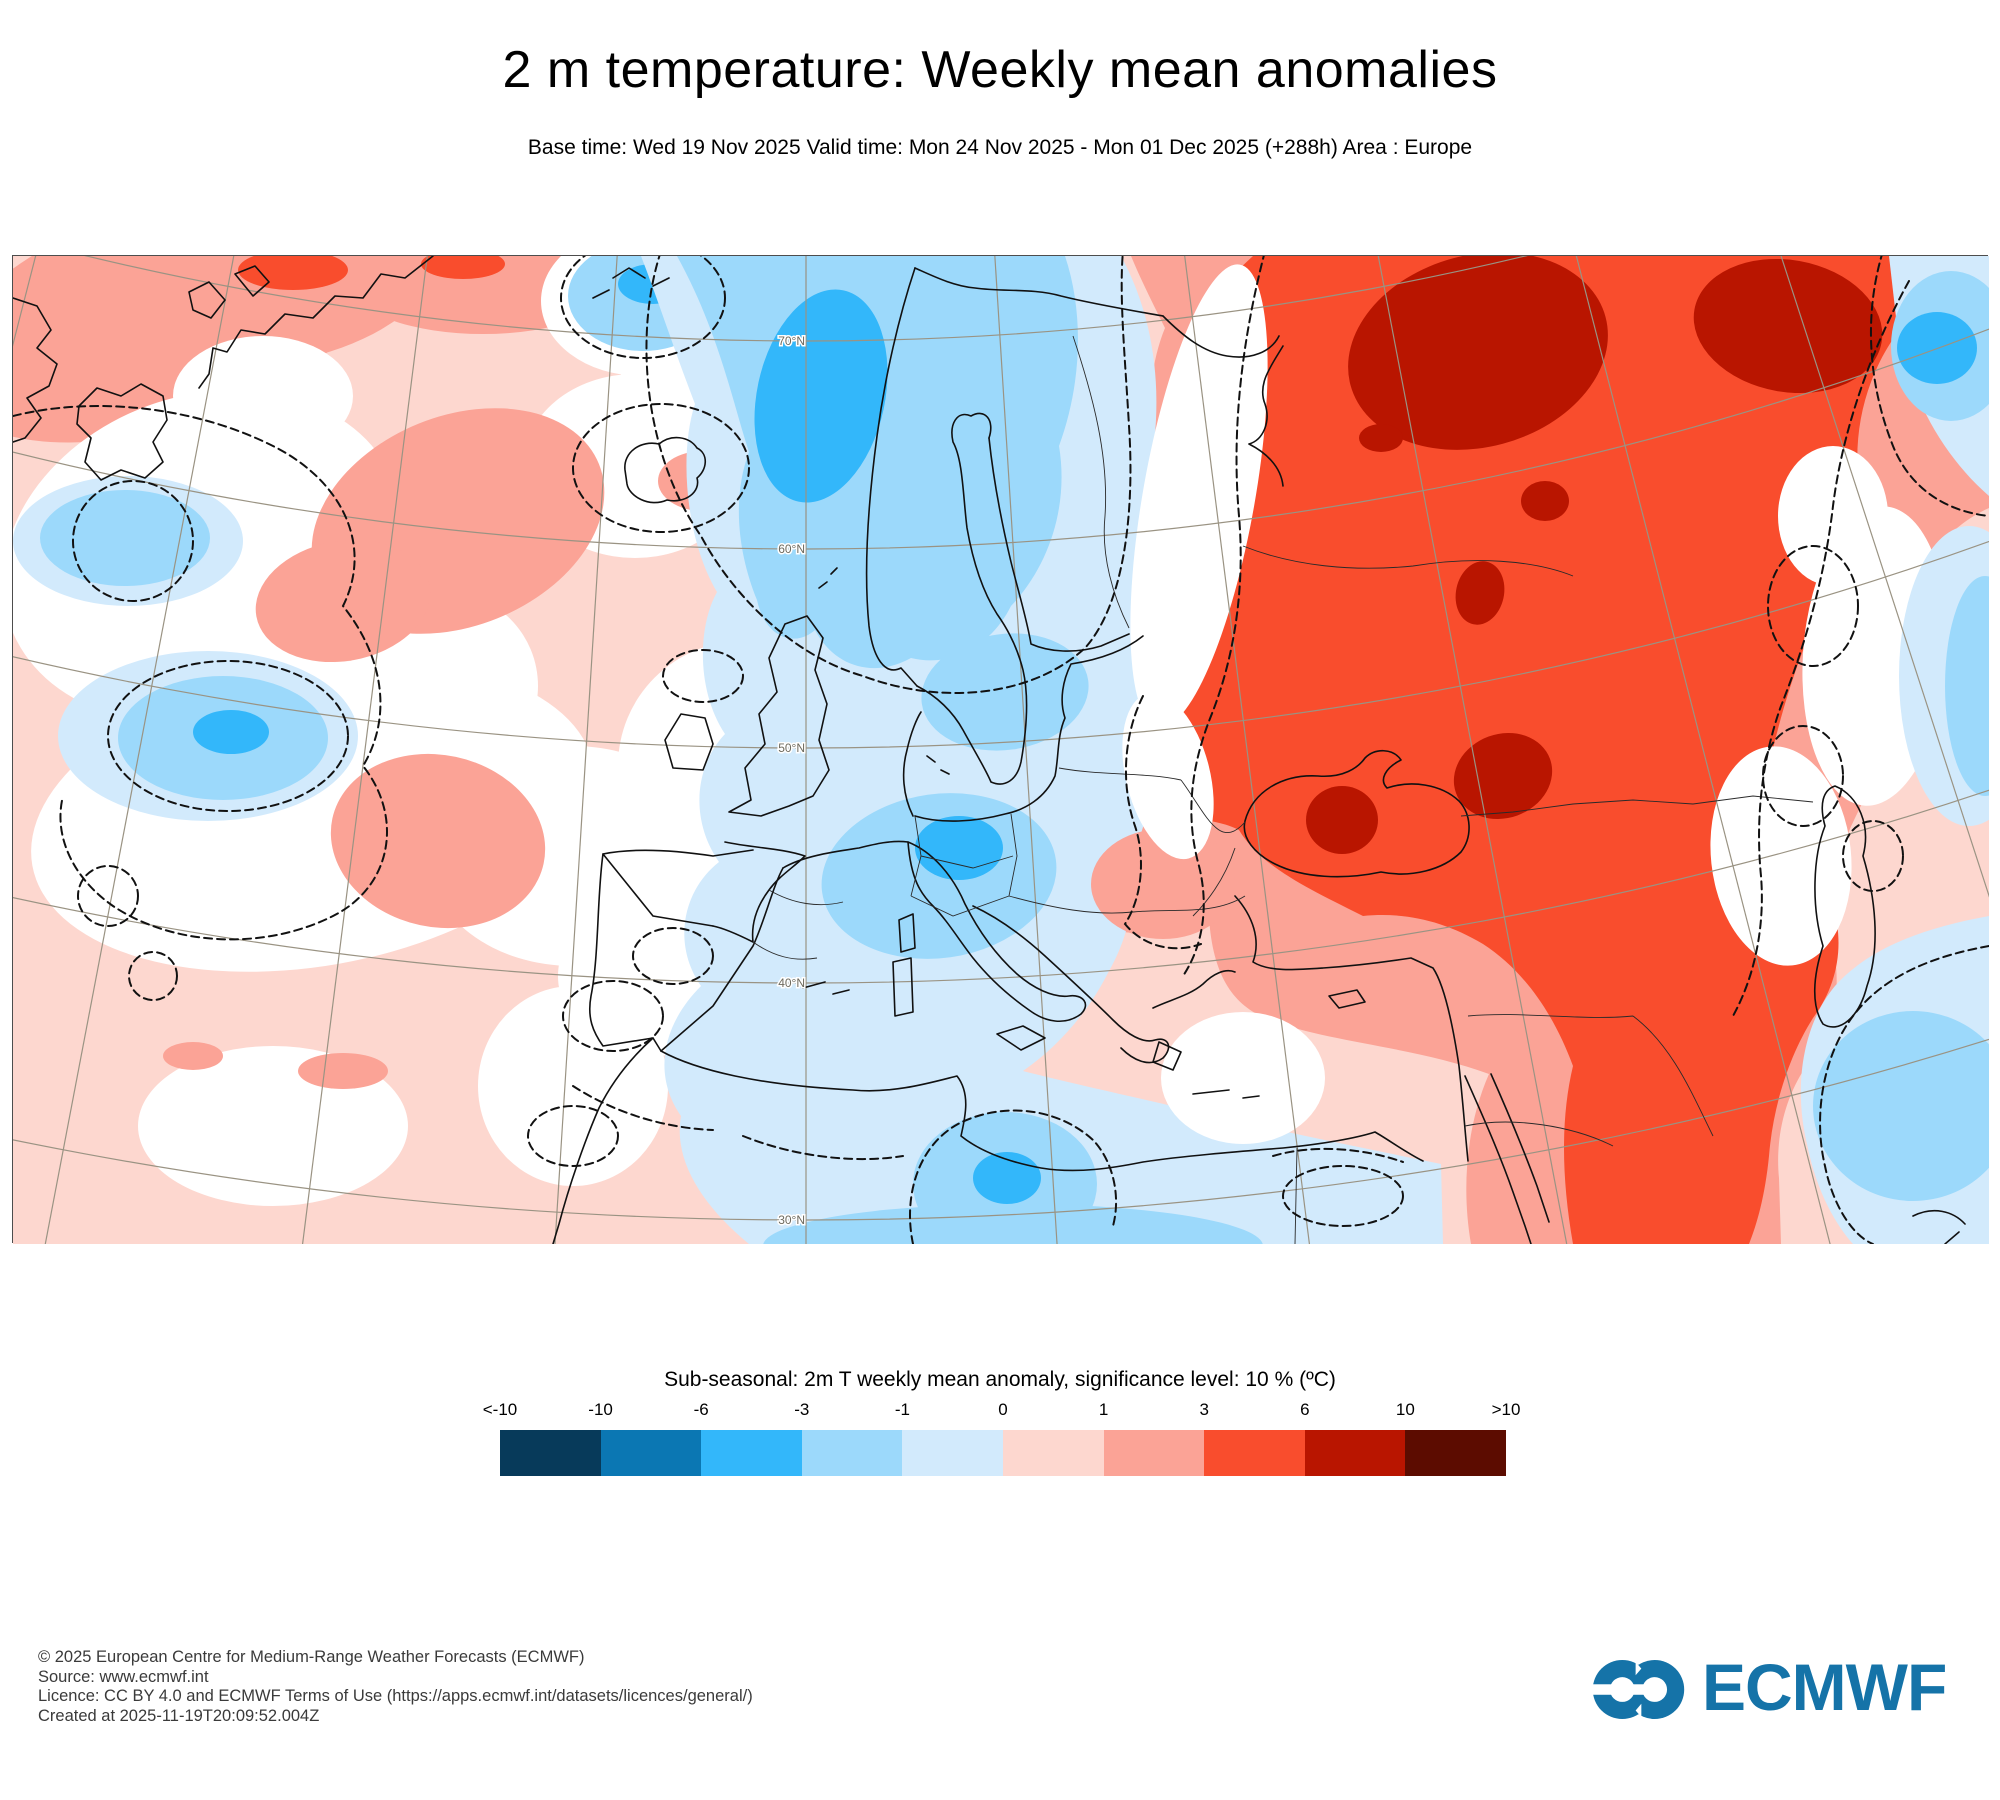  Describe the element at coordinates (1305, 1409) in the screenshot. I see `legend-tick: 6` at that location.